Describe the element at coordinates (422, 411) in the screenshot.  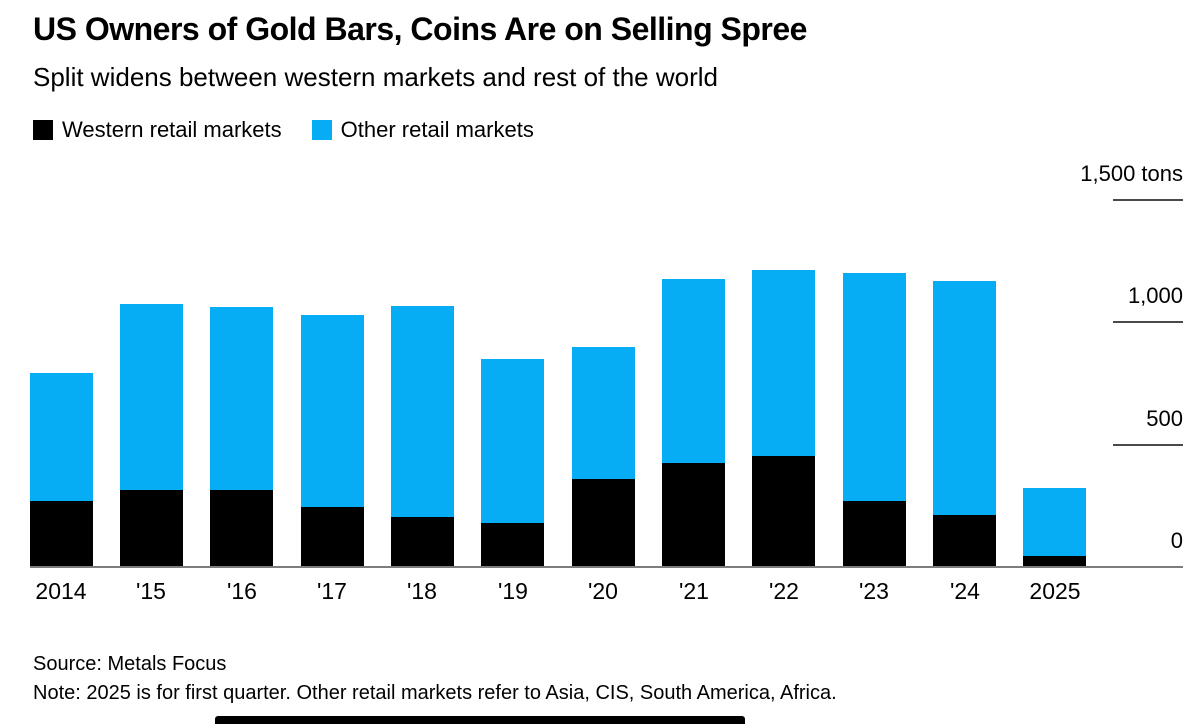
I see `bar-18-other` at that location.